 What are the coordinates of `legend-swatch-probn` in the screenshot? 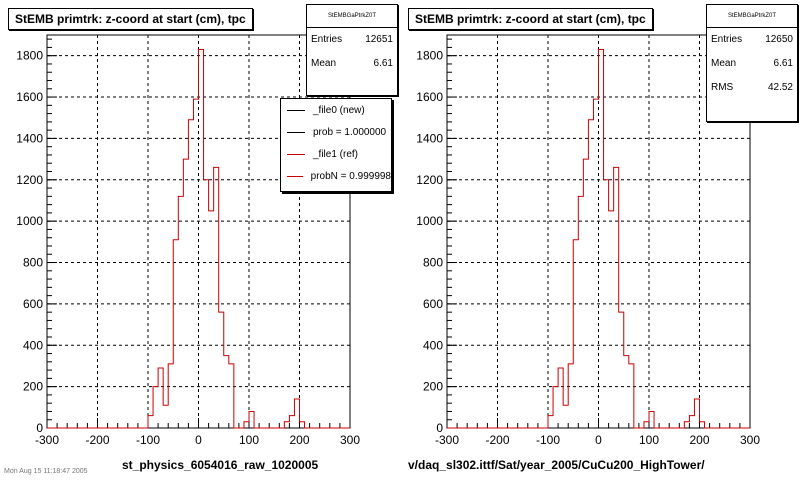 It's located at (295, 176).